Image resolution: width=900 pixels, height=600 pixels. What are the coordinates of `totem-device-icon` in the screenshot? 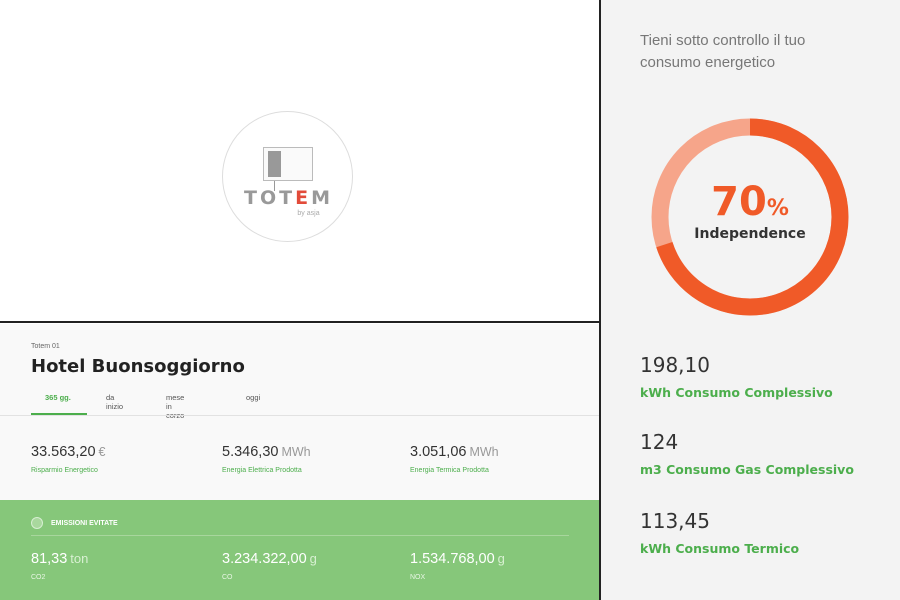 It's located at (288, 169).